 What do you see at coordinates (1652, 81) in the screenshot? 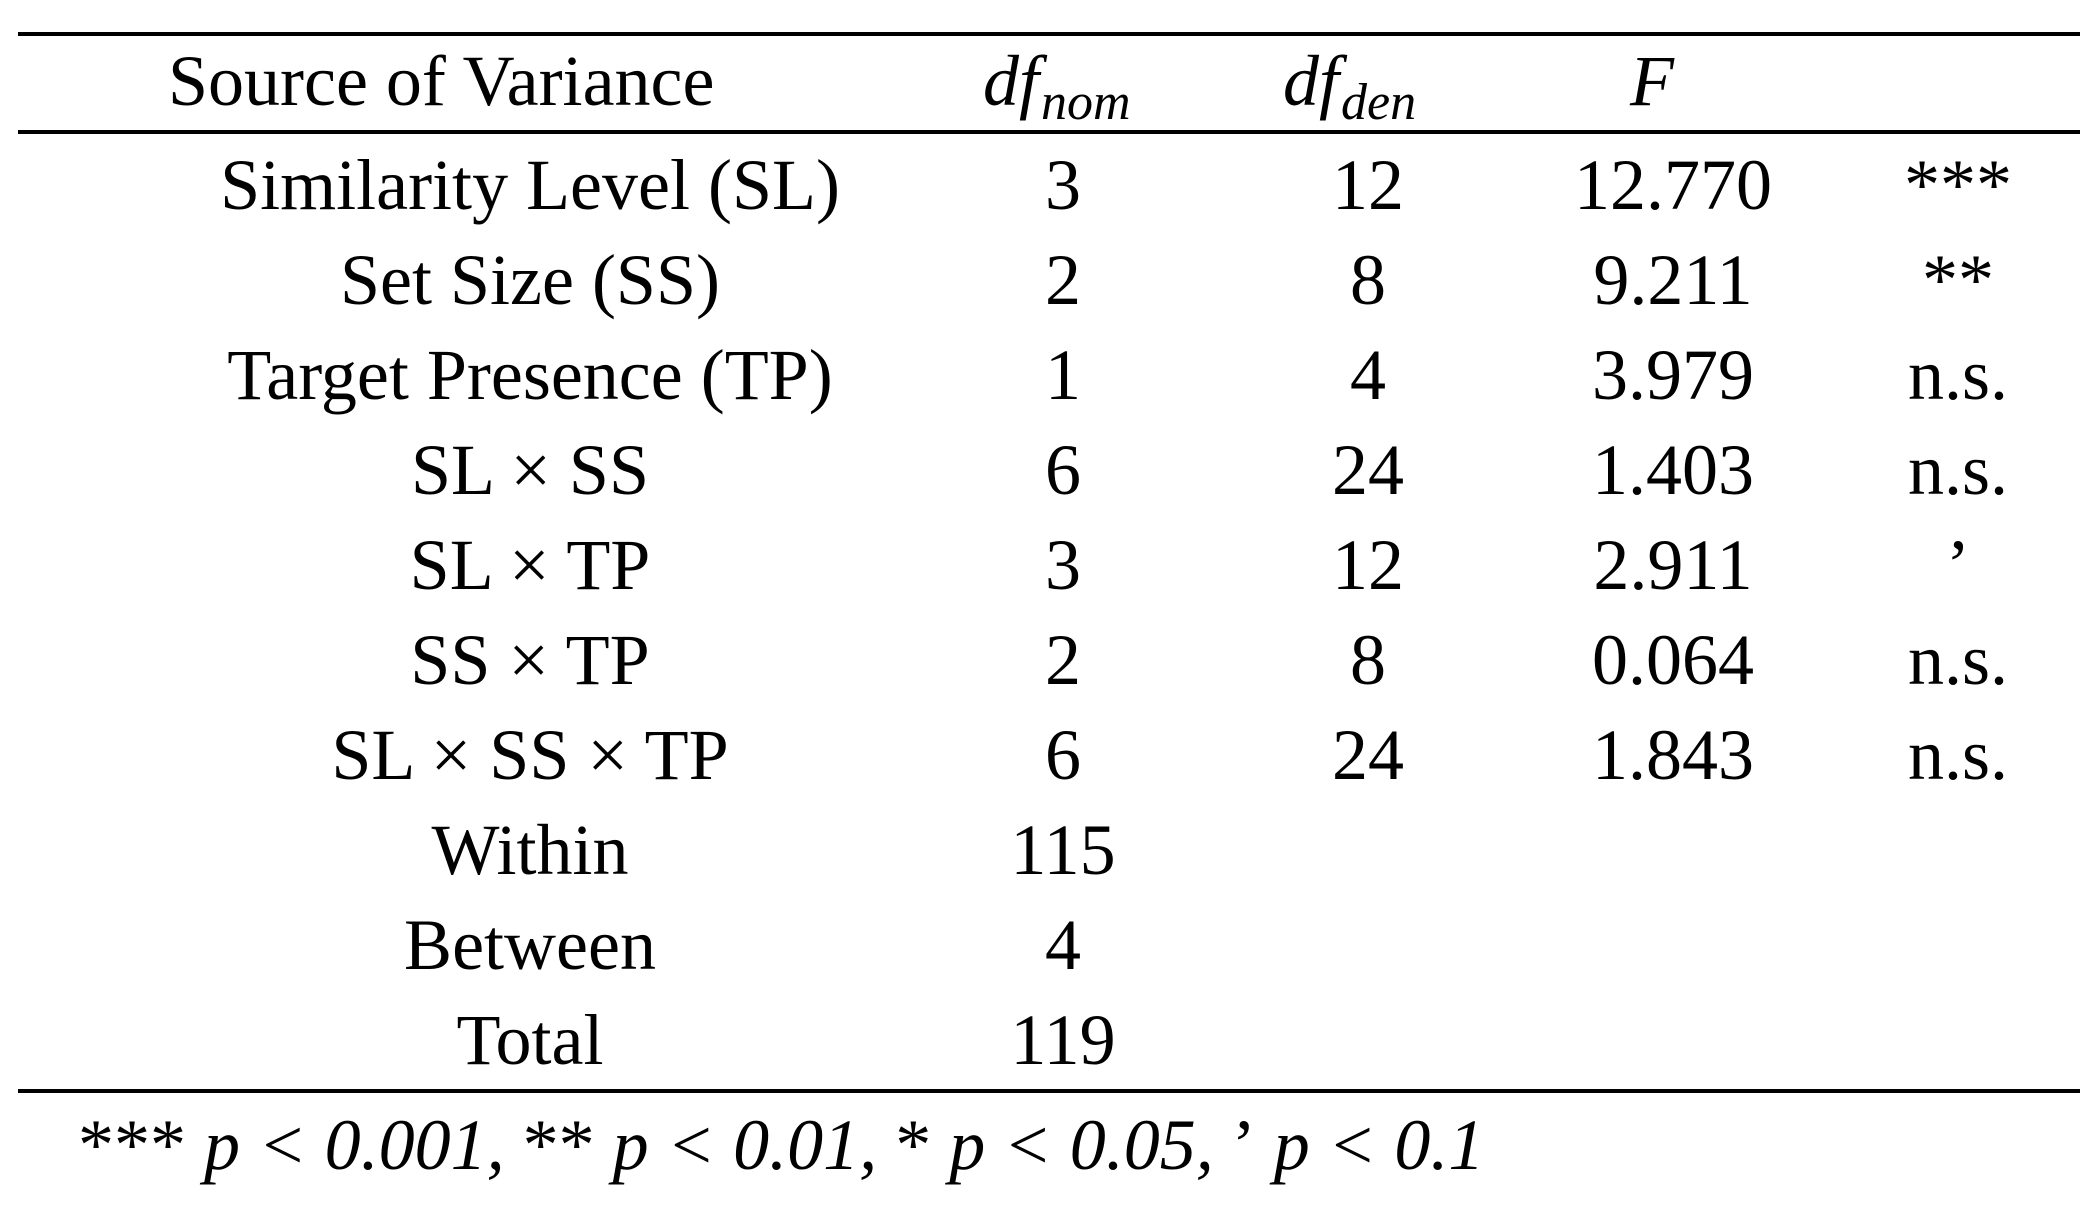
I see `header-f: F` at bounding box center [1652, 81].